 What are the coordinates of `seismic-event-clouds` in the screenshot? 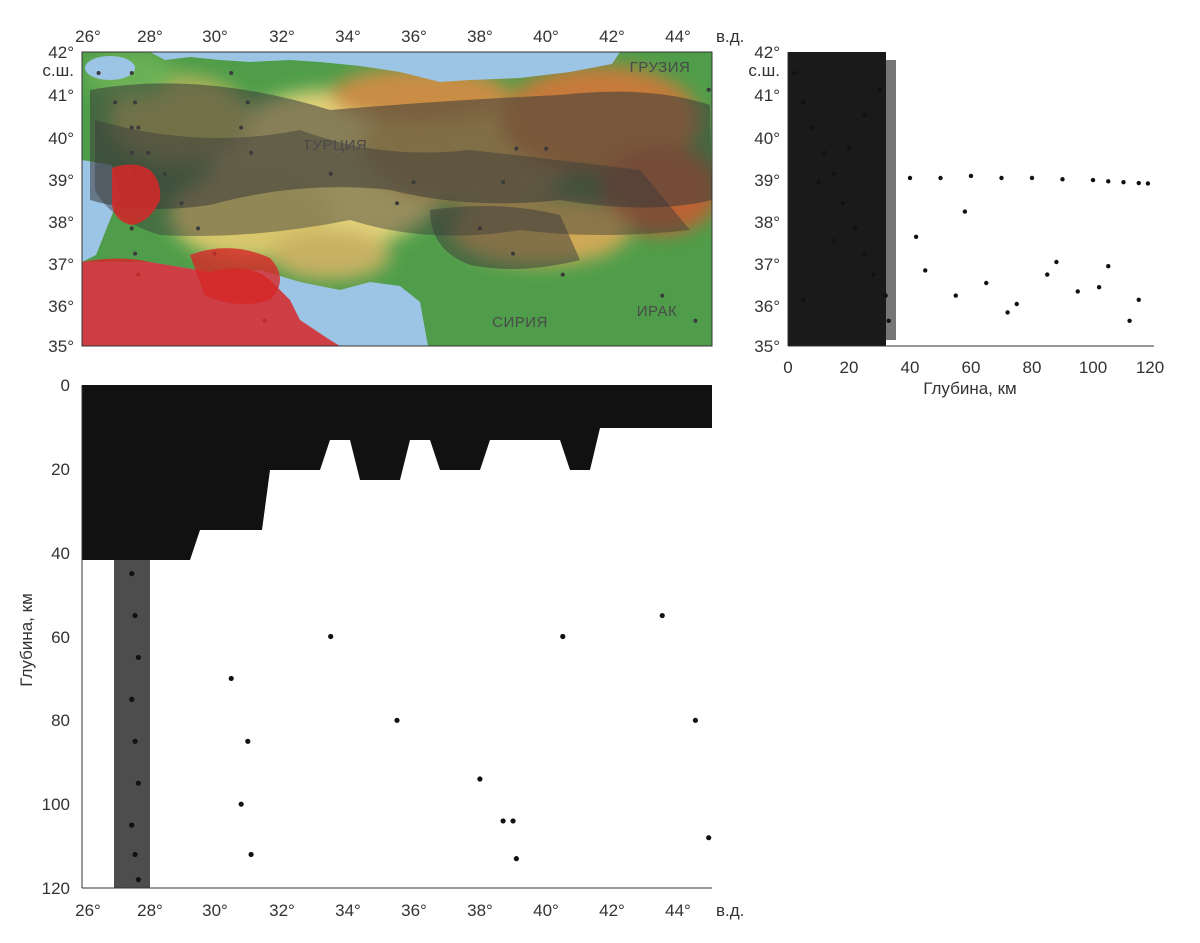 It's located at (401, 176).